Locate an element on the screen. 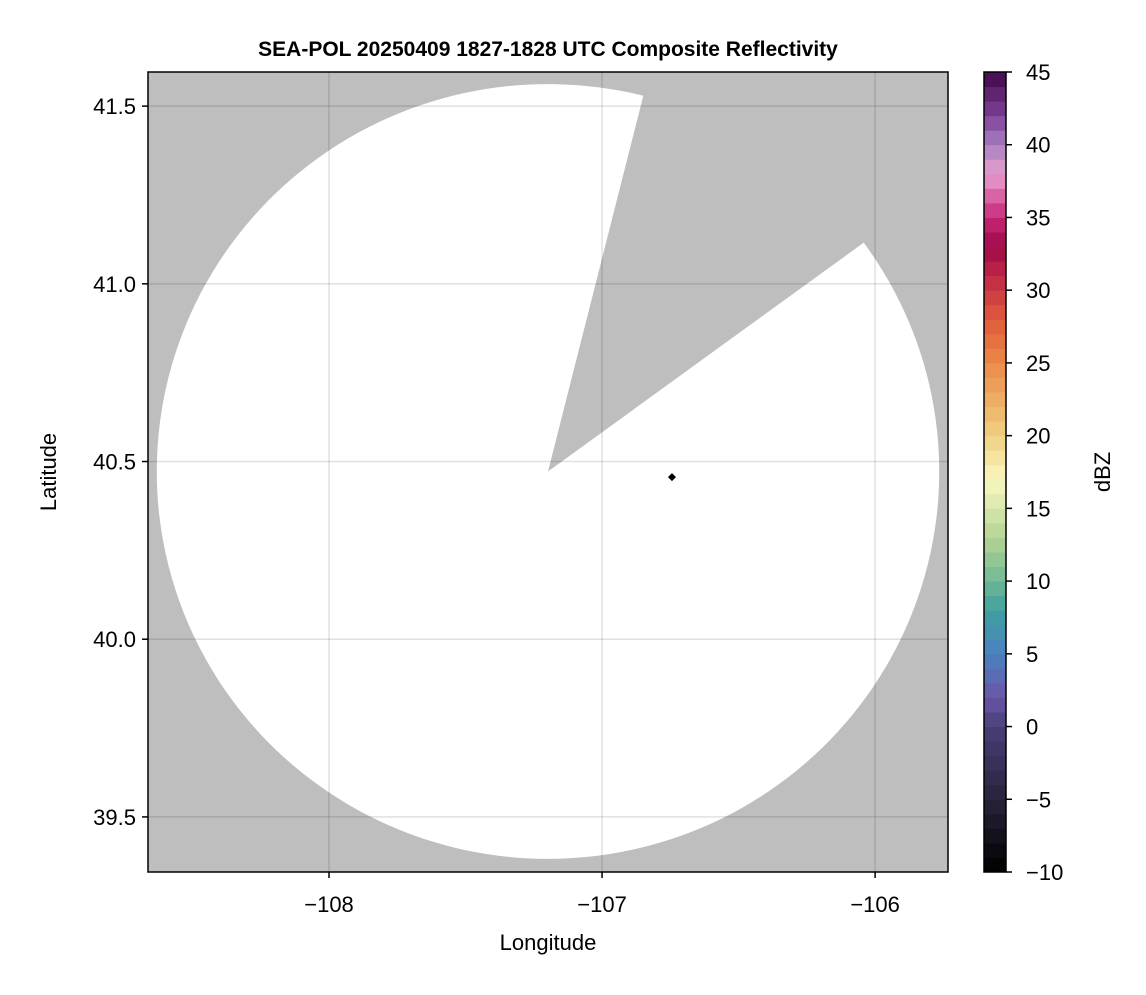 This screenshot has width=1146, height=995. colorbar-tick-label: 40 is located at coordinates (1038, 145).